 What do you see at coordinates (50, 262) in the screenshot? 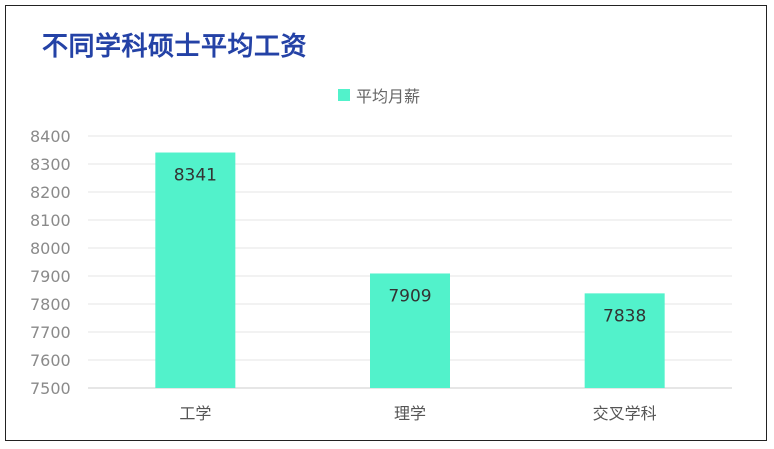
I see `y-axis-ticks: 7500 7600 7700 7800 7900 8000 8100 8200 8300 8400` at bounding box center [50, 262].